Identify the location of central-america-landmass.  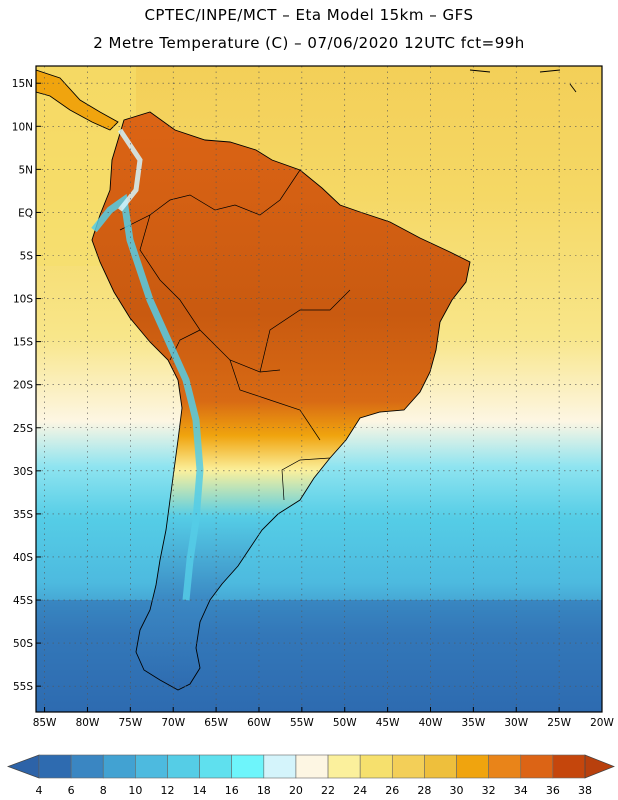
(77, 100).